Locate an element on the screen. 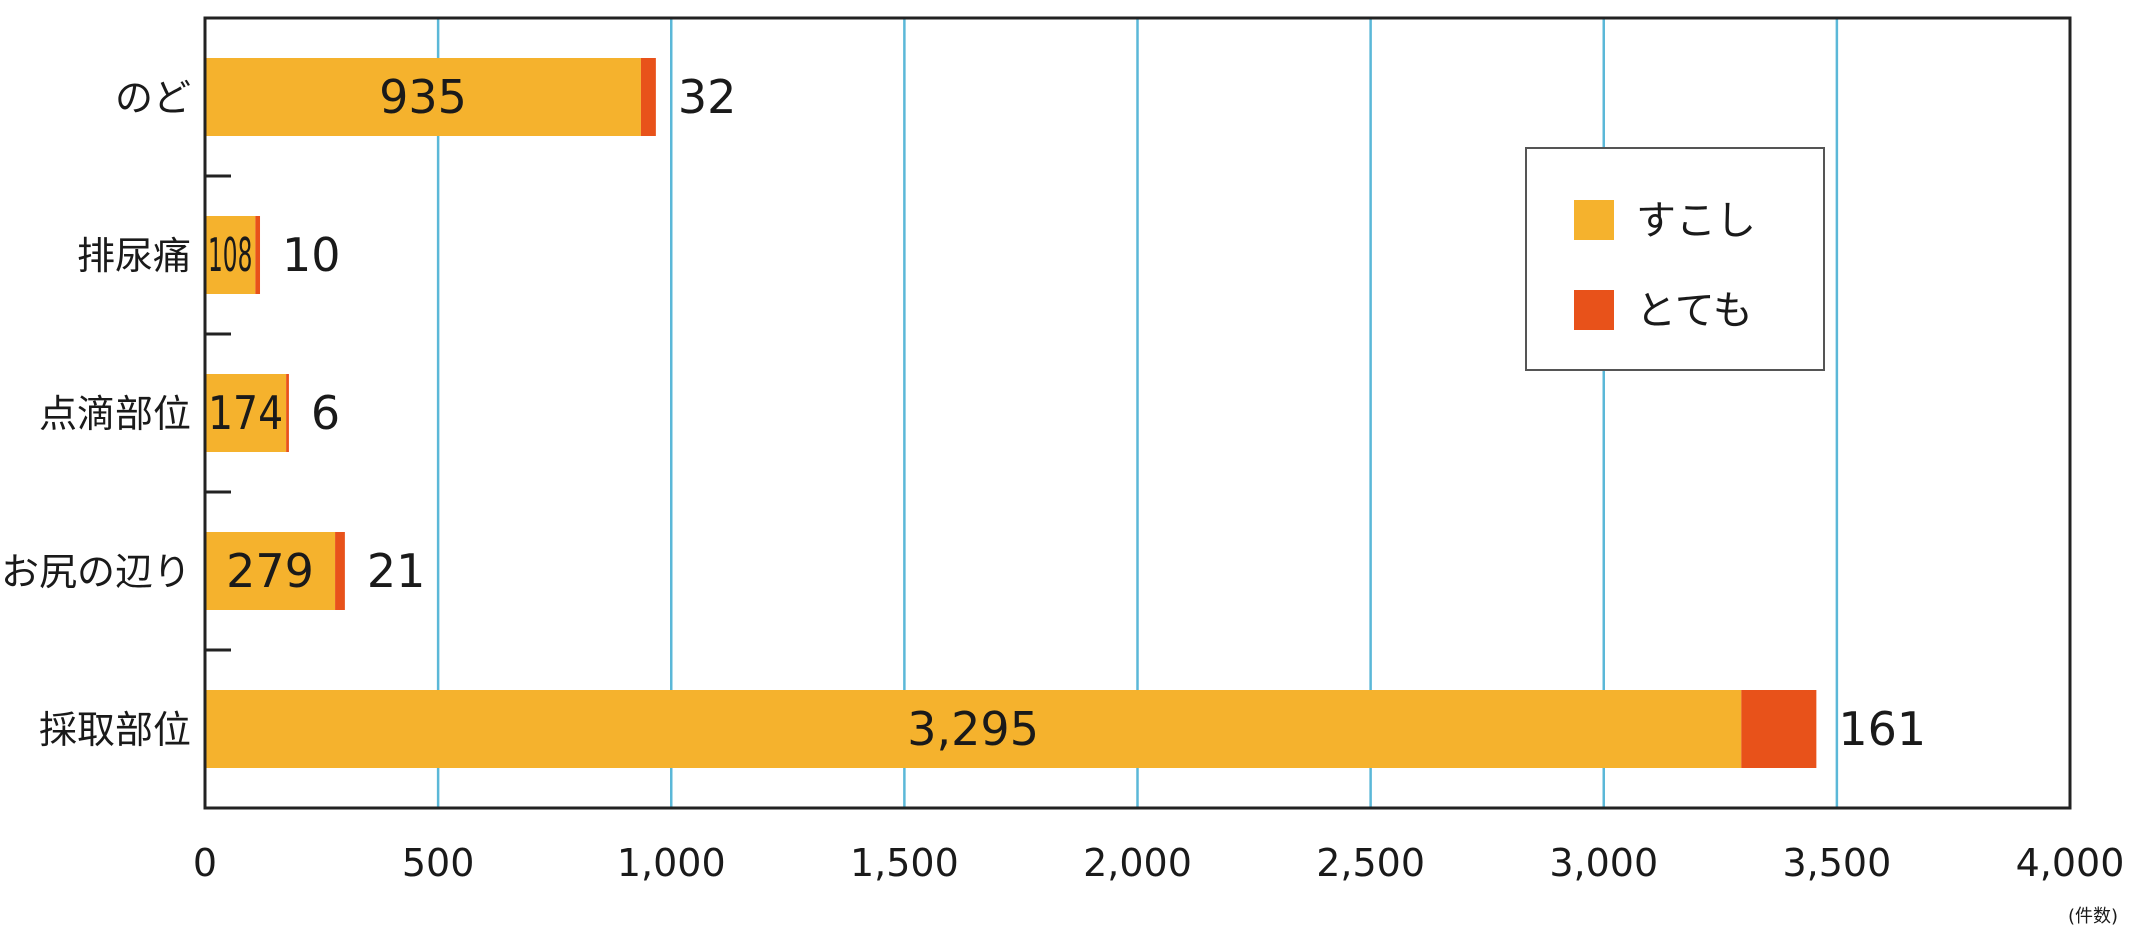 This screenshot has width=2134, height=927. value-label-totemo: 10 is located at coordinates (311, 255).